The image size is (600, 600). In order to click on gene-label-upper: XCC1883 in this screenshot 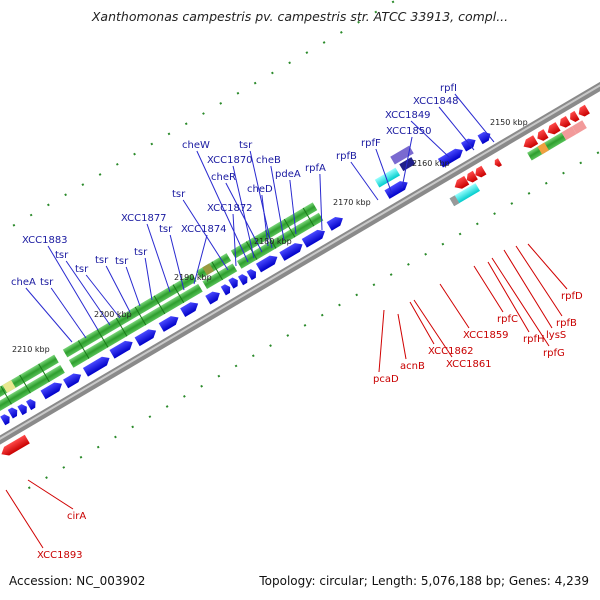, I will do `click(45, 240)`.